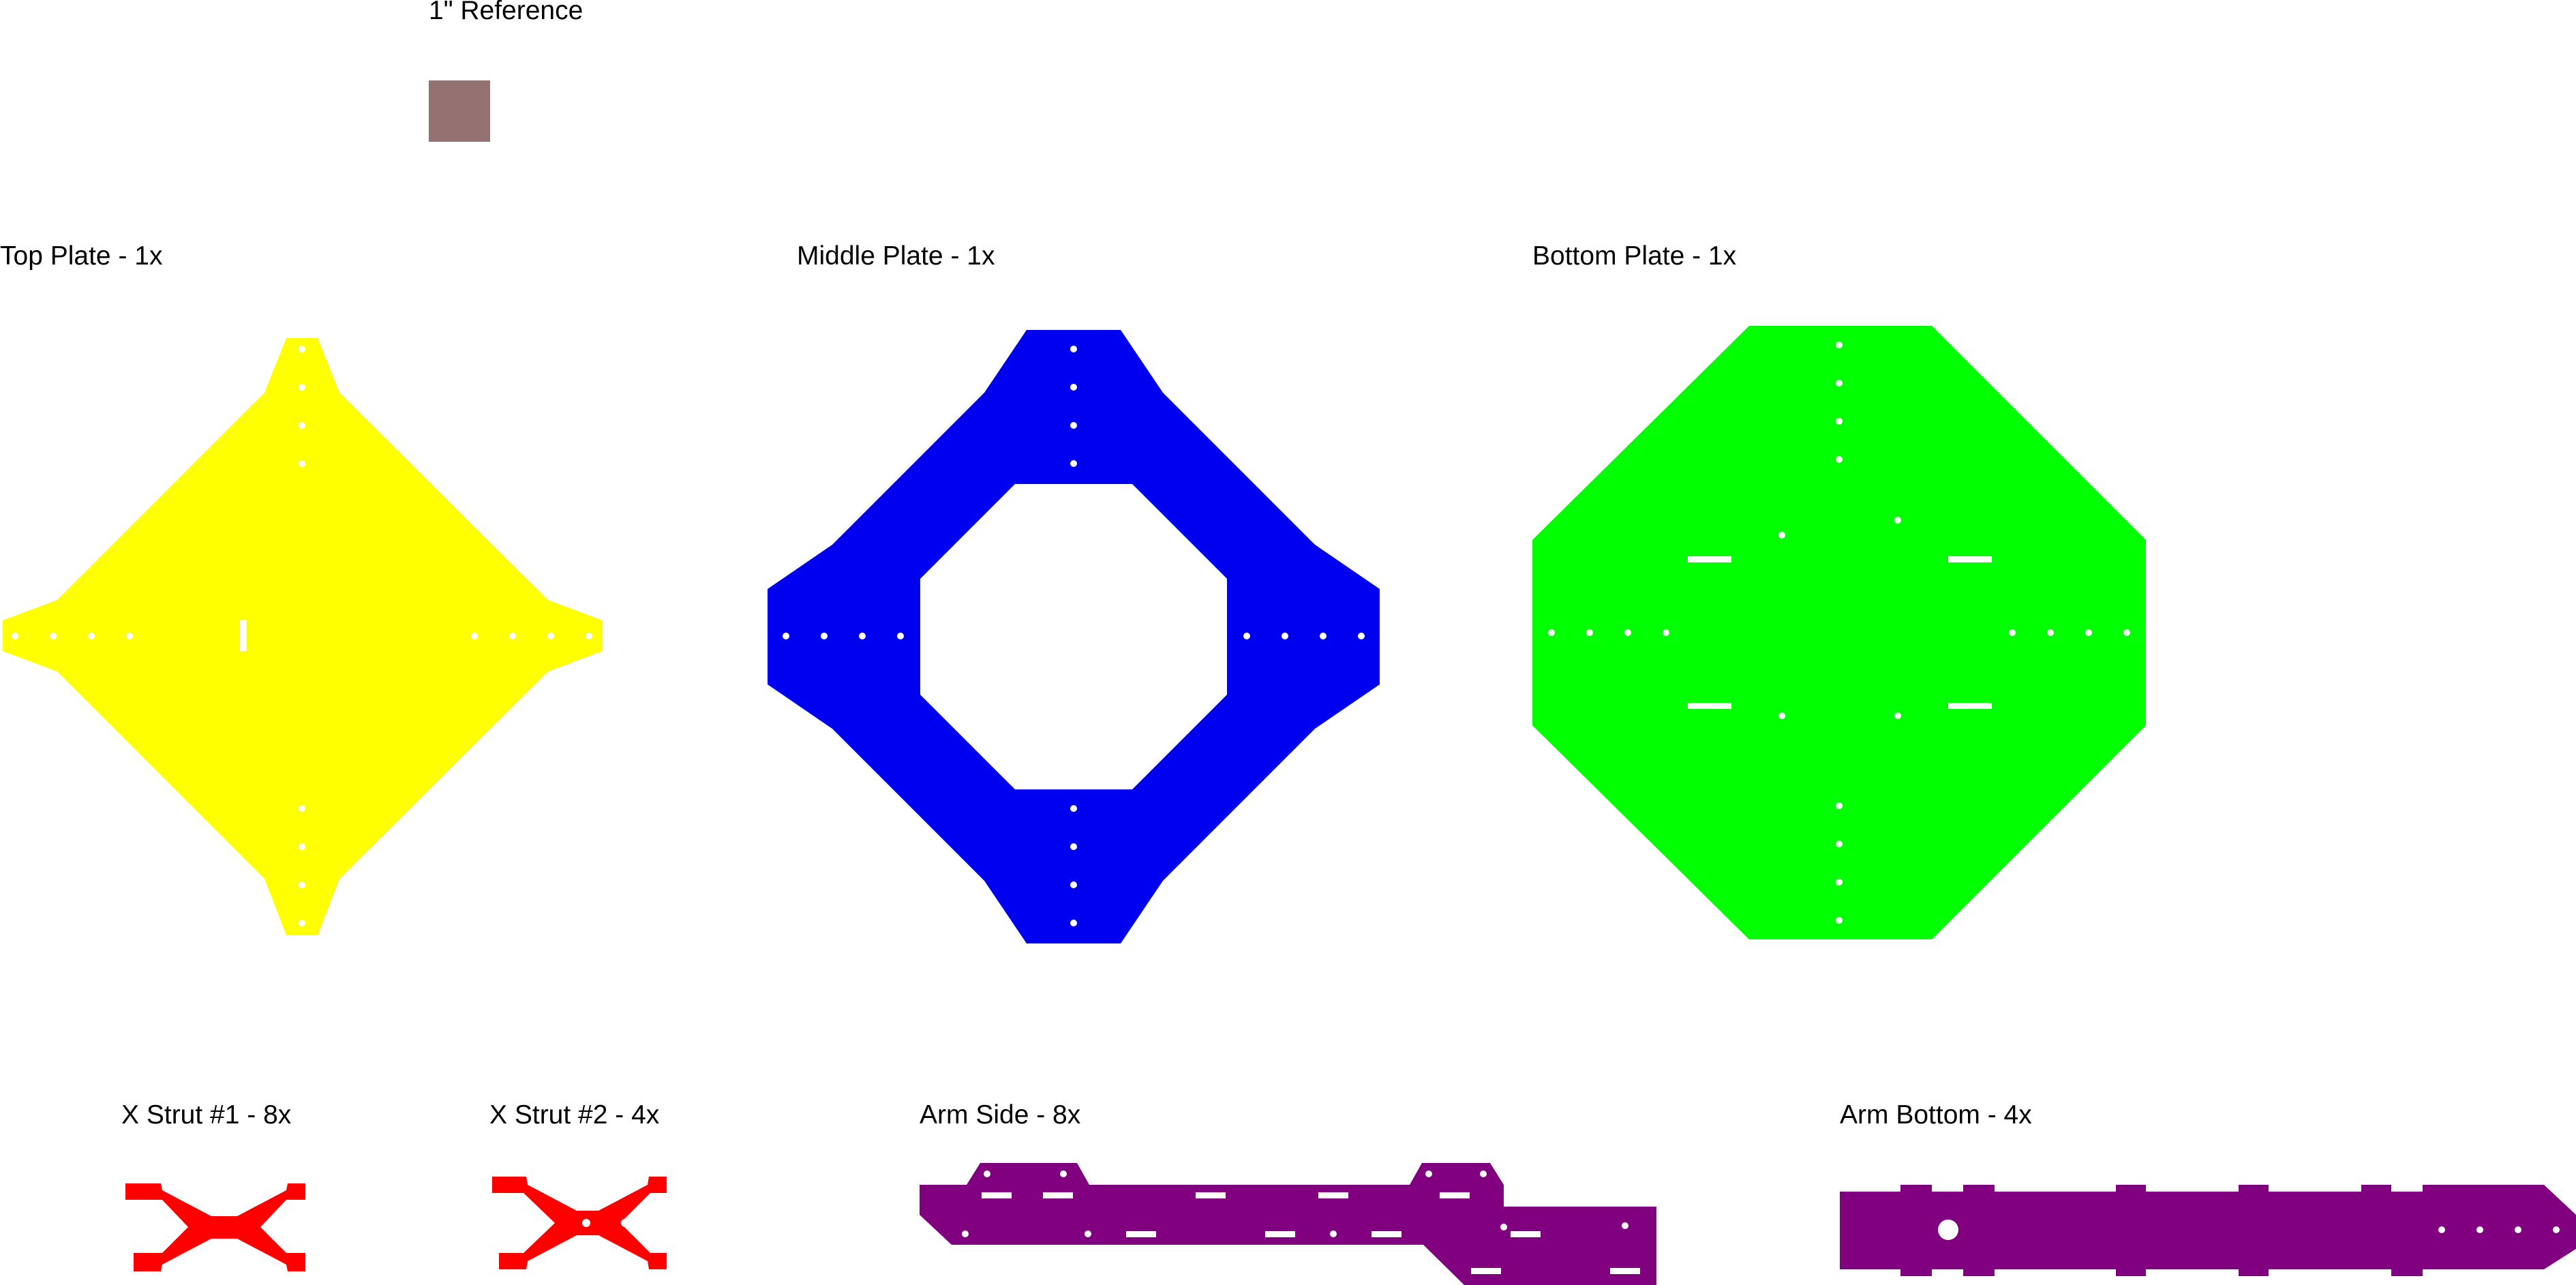 The width and height of the screenshot is (2576, 1285). Describe the element at coordinates (1074, 592) in the screenshot. I see `middle-plate-group: Middle Plate - 1x` at that location.